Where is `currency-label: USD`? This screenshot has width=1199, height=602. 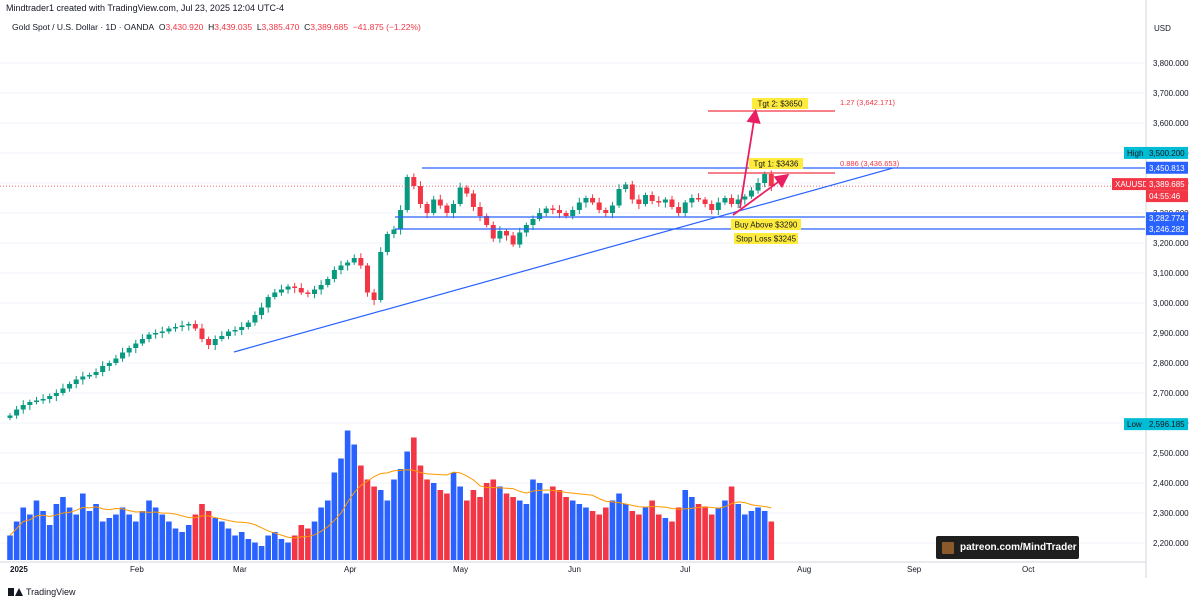
currency-label: USD is located at coordinates (1162, 28).